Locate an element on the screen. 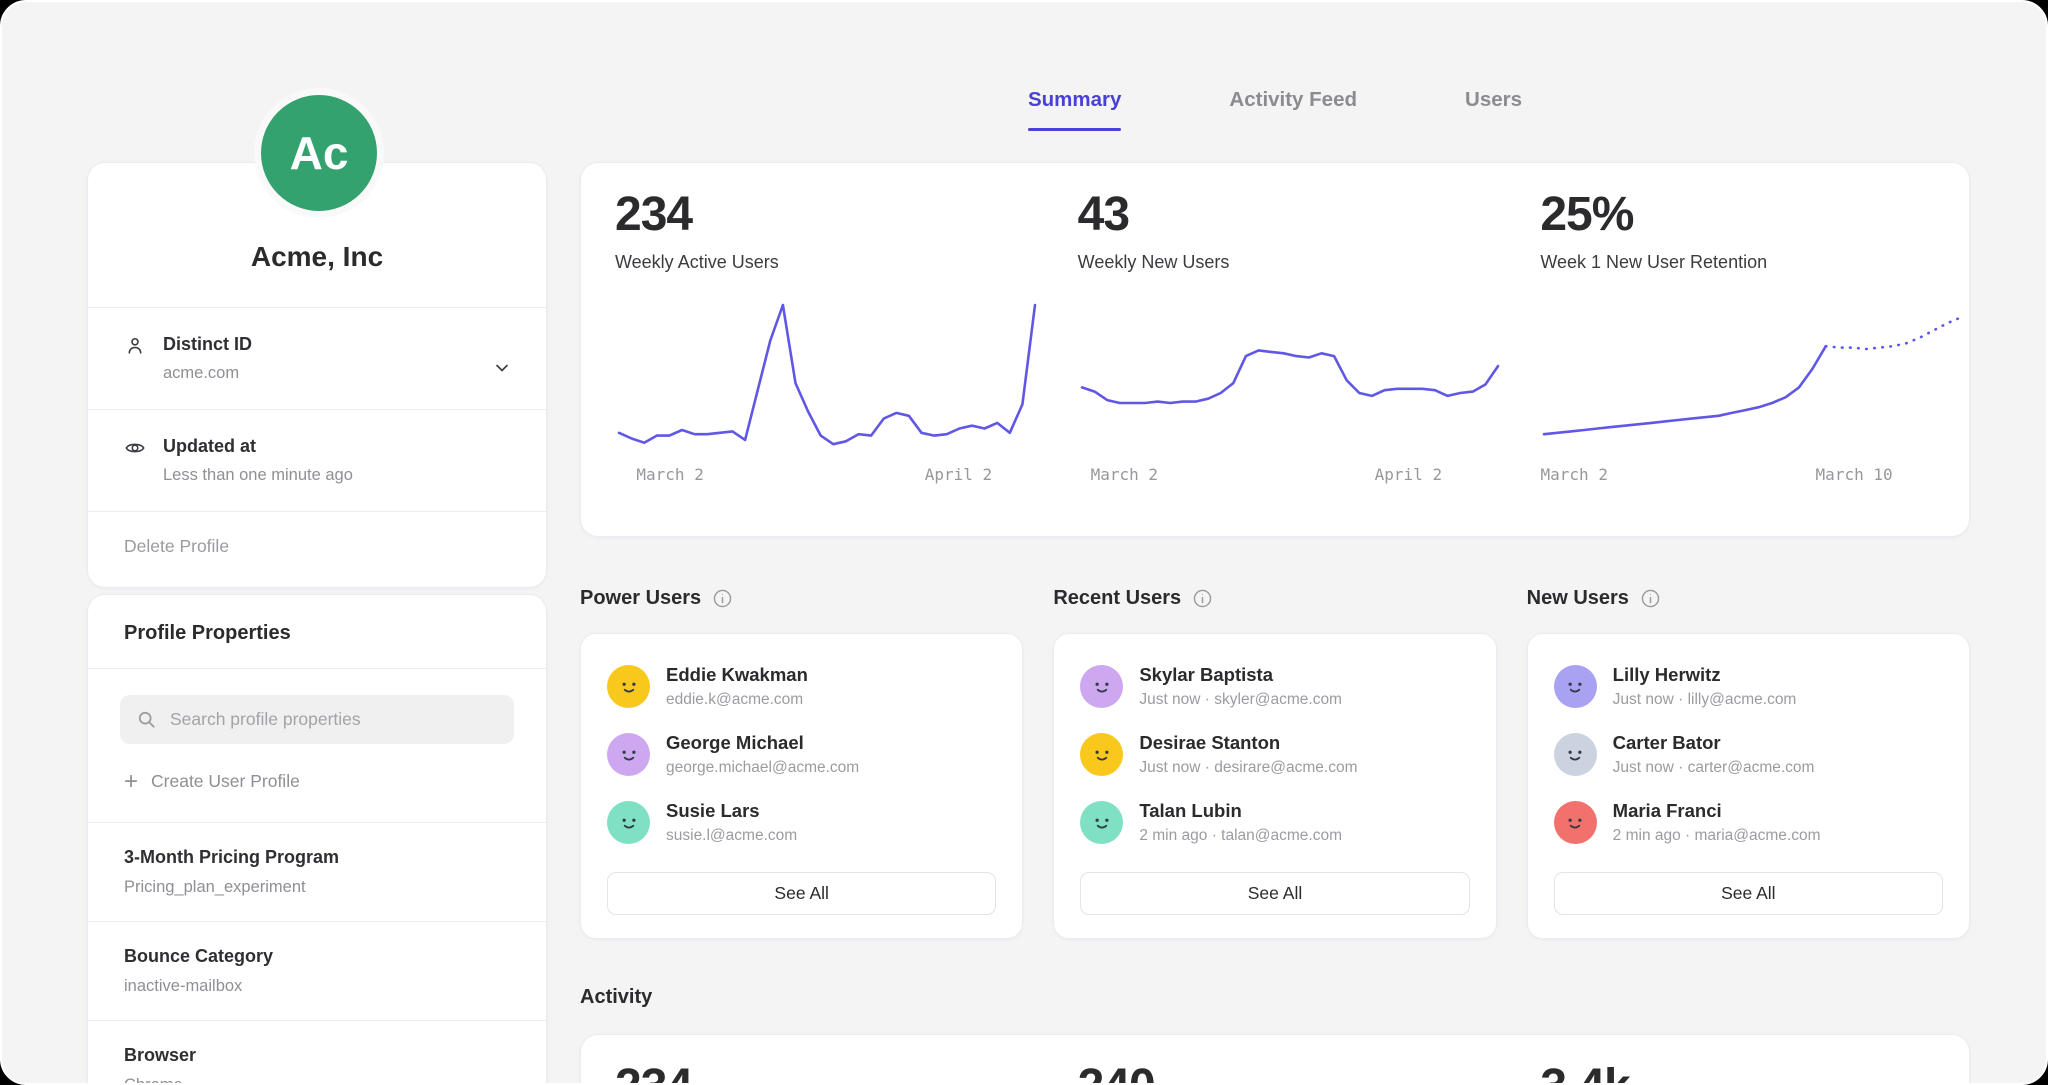 This screenshot has width=2048, height=1085. stat-label: Weekly New Users is located at coordinates (1153, 262).